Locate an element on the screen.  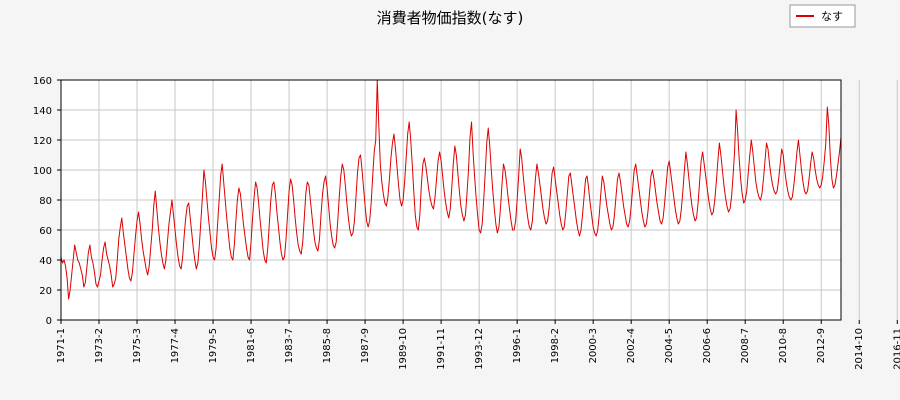
x-tick-label: 2010-8 is located at coordinates (783, 345).